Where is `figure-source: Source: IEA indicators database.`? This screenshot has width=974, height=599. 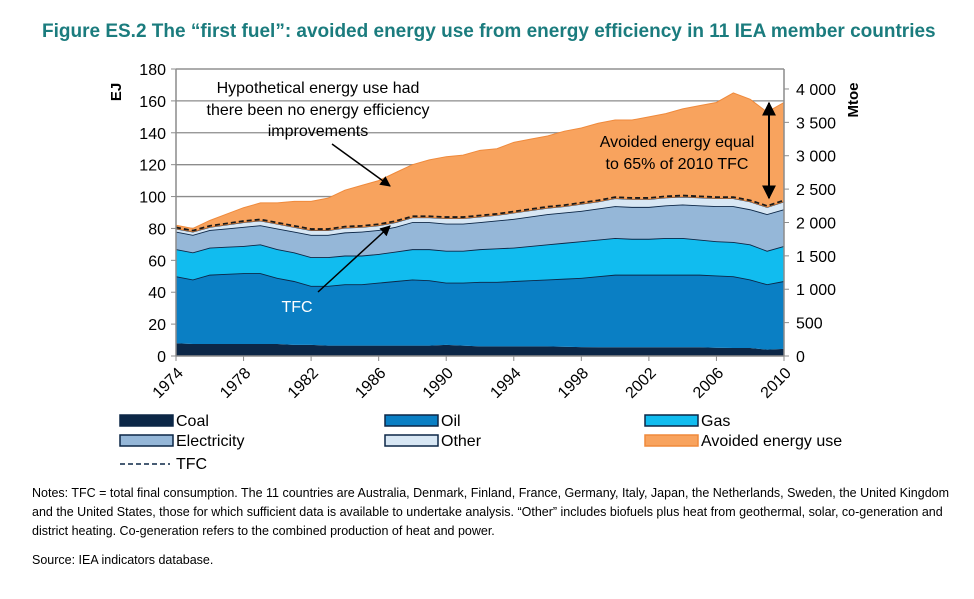
figure-source: Source: IEA indicators database. is located at coordinates (123, 560).